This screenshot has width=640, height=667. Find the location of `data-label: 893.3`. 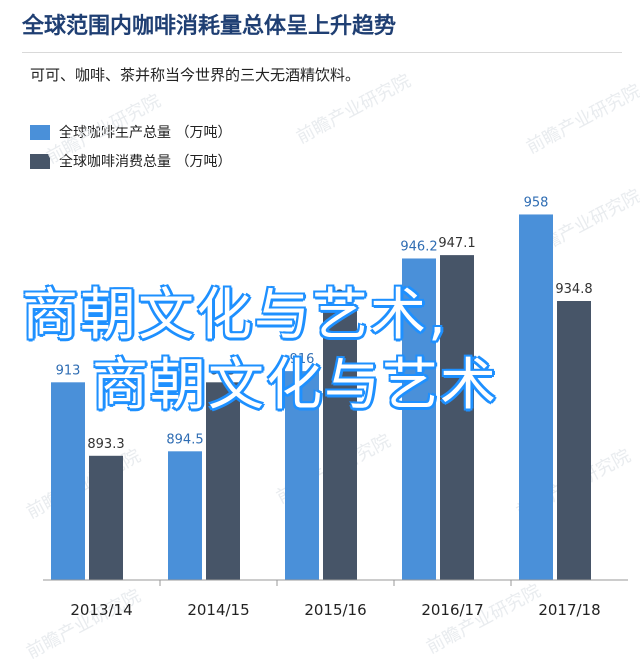

data-label: 893.3 is located at coordinates (105, 444).